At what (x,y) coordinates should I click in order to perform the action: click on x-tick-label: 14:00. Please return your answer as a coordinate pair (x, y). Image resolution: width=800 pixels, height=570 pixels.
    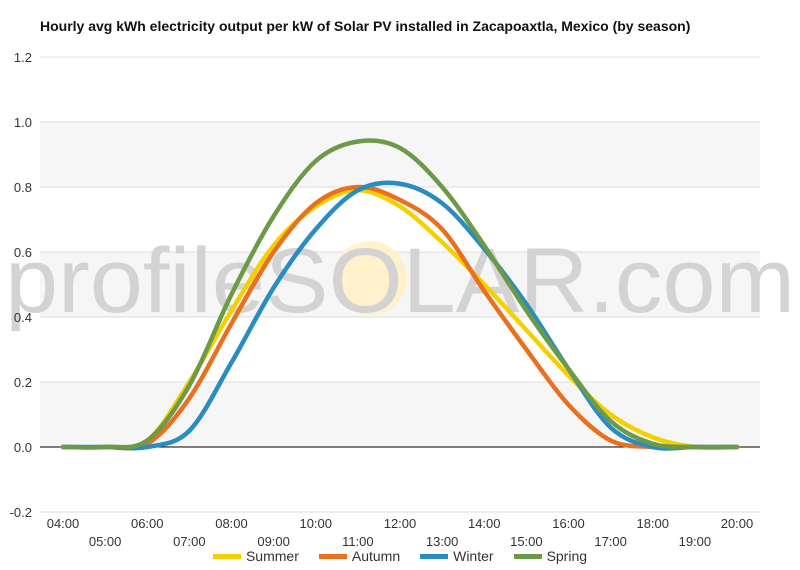
    Looking at the image, I should click on (484, 523).